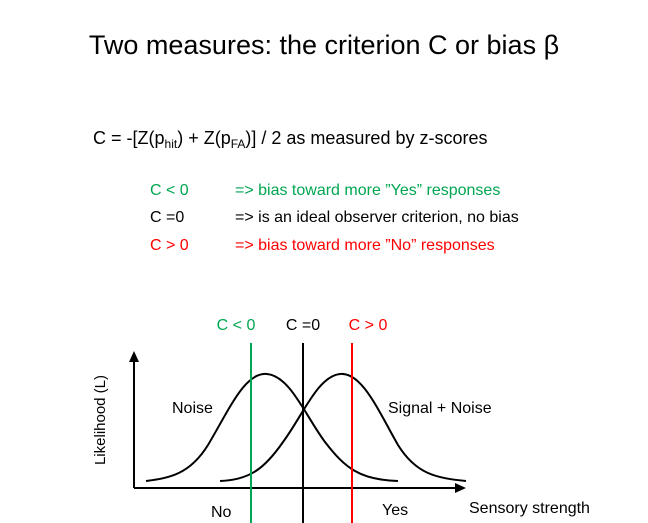 The image size is (648, 523). What do you see at coordinates (343, 427) in the screenshot?
I see `signal-distribution-curve` at bounding box center [343, 427].